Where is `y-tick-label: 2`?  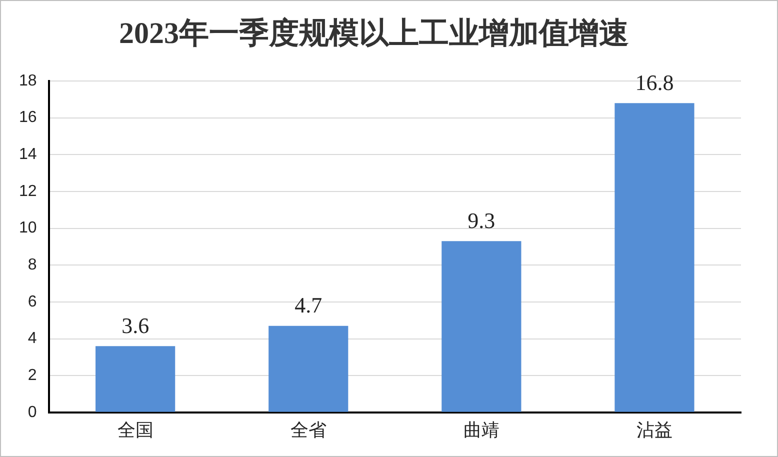
y-tick-label: 2 is located at coordinates (32, 375).